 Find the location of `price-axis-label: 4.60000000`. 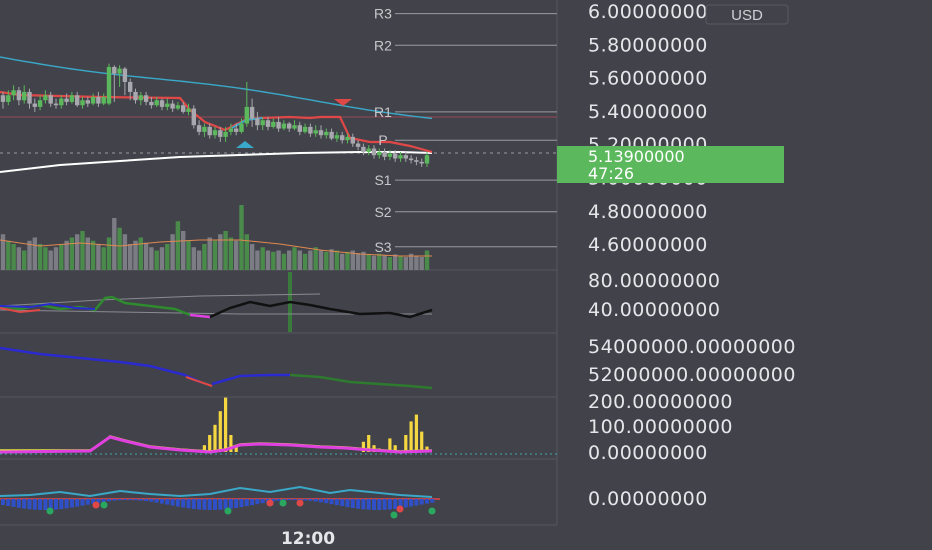

price-axis-label: 4.60000000 is located at coordinates (648, 245).